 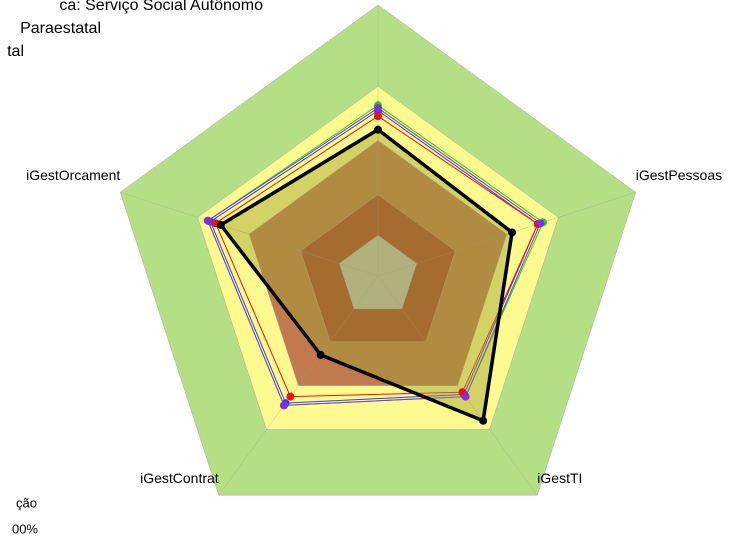 I want to click on legend-text: ca: Serviço Social Autônomo, so click(x=161, y=7).